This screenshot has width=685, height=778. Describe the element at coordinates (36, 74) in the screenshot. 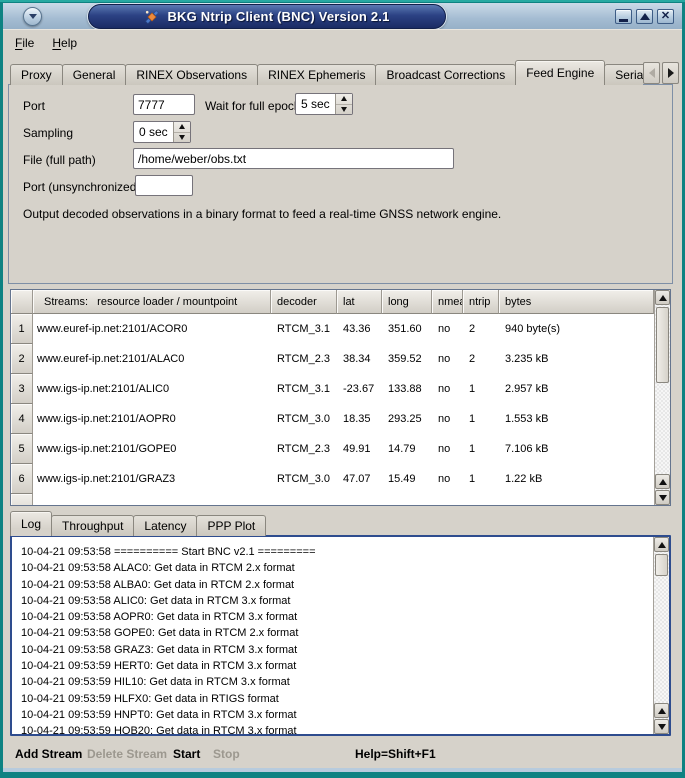

I see `tab-proxy: Proxy` at that location.